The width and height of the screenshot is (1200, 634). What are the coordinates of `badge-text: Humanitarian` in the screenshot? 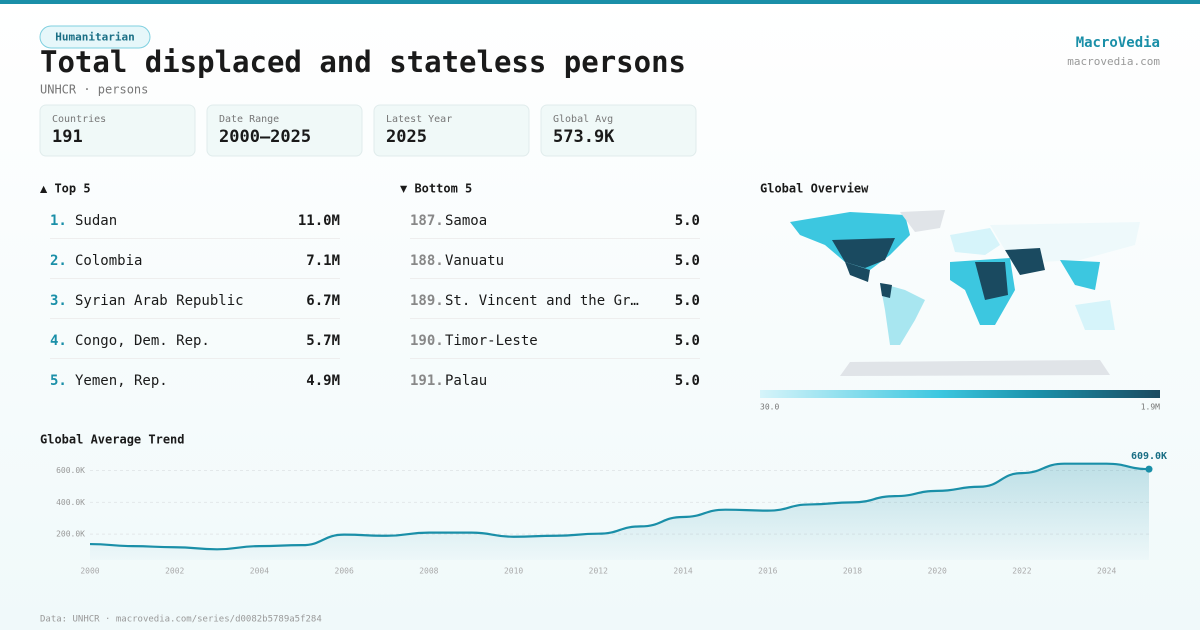 It's located at (94, 37).